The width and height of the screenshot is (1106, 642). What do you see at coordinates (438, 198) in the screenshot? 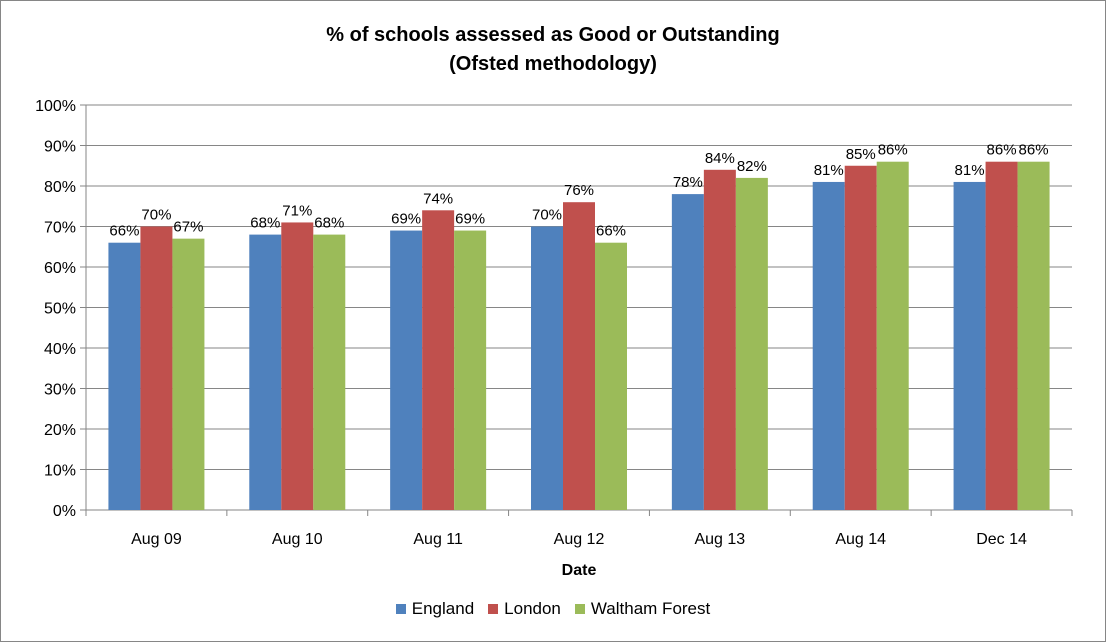
I see `data-label: 74%` at bounding box center [438, 198].